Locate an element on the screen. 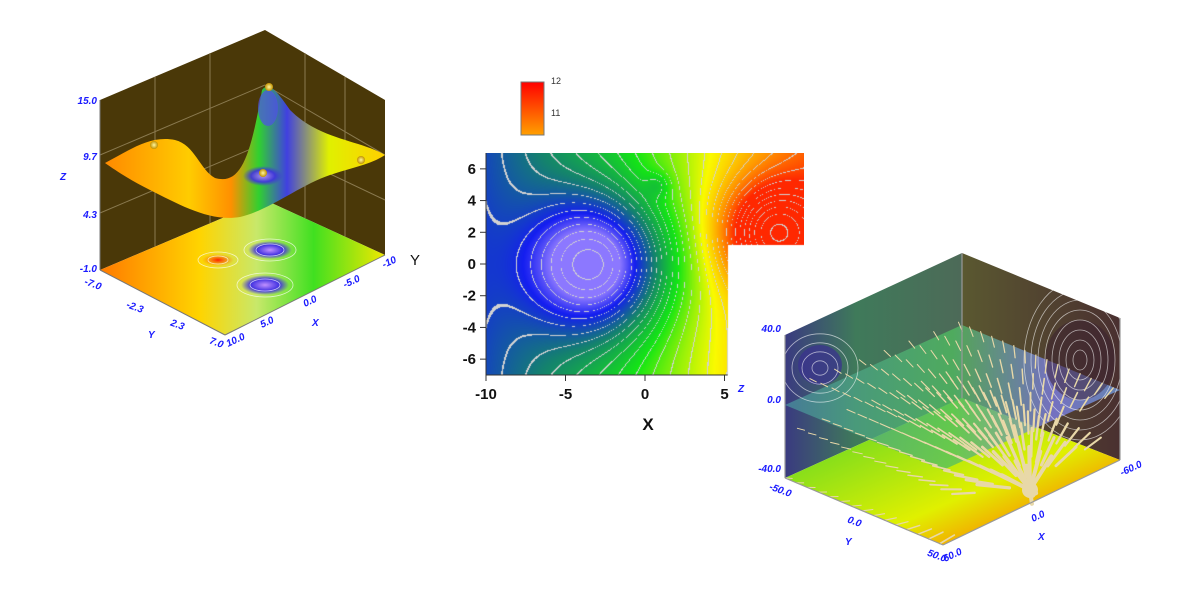 This screenshot has height=600, width=1200. x-tick-label: 0 is located at coordinates (645, 394).